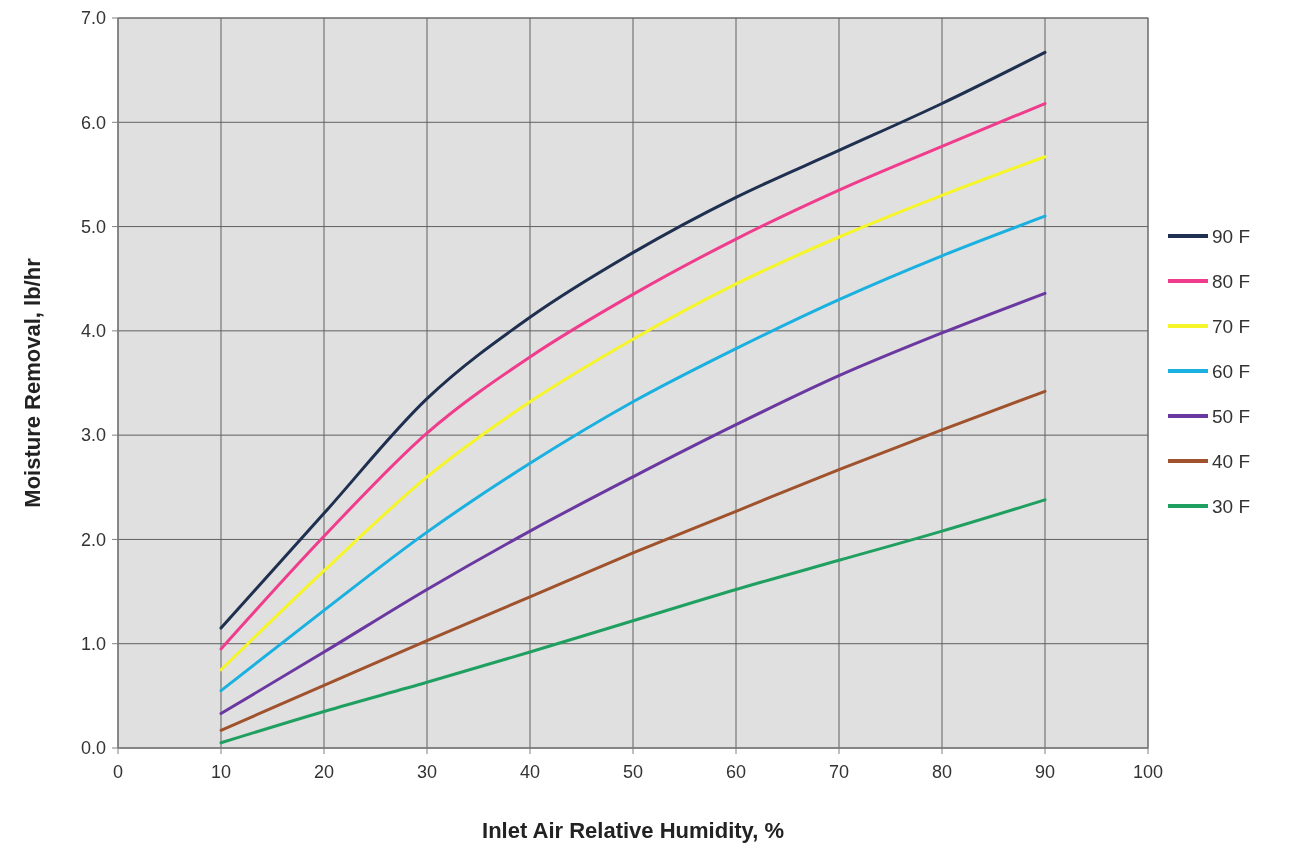 This screenshot has width=1290, height=867. Describe the element at coordinates (1148, 772) in the screenshot. I see `x-tick-label: 100` at that location.